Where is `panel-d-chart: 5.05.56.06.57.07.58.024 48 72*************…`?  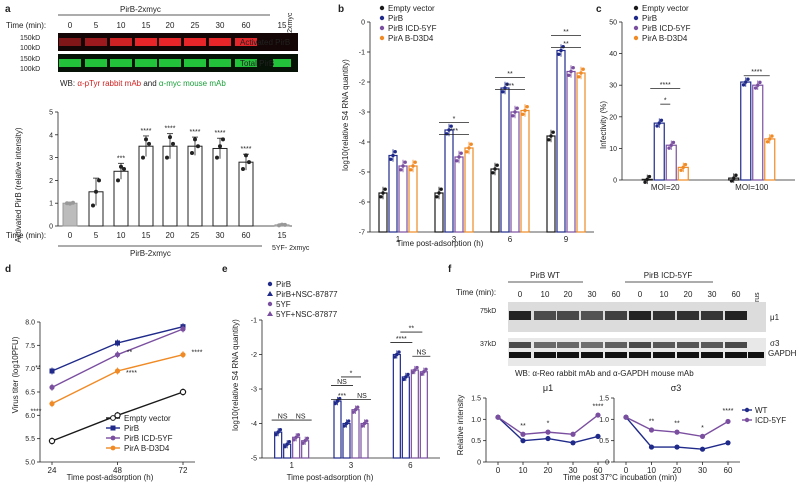
panel-d-chart: 5.05.56.06.57.07.58.024 48 72*************… is located at coordinates (113, 398).